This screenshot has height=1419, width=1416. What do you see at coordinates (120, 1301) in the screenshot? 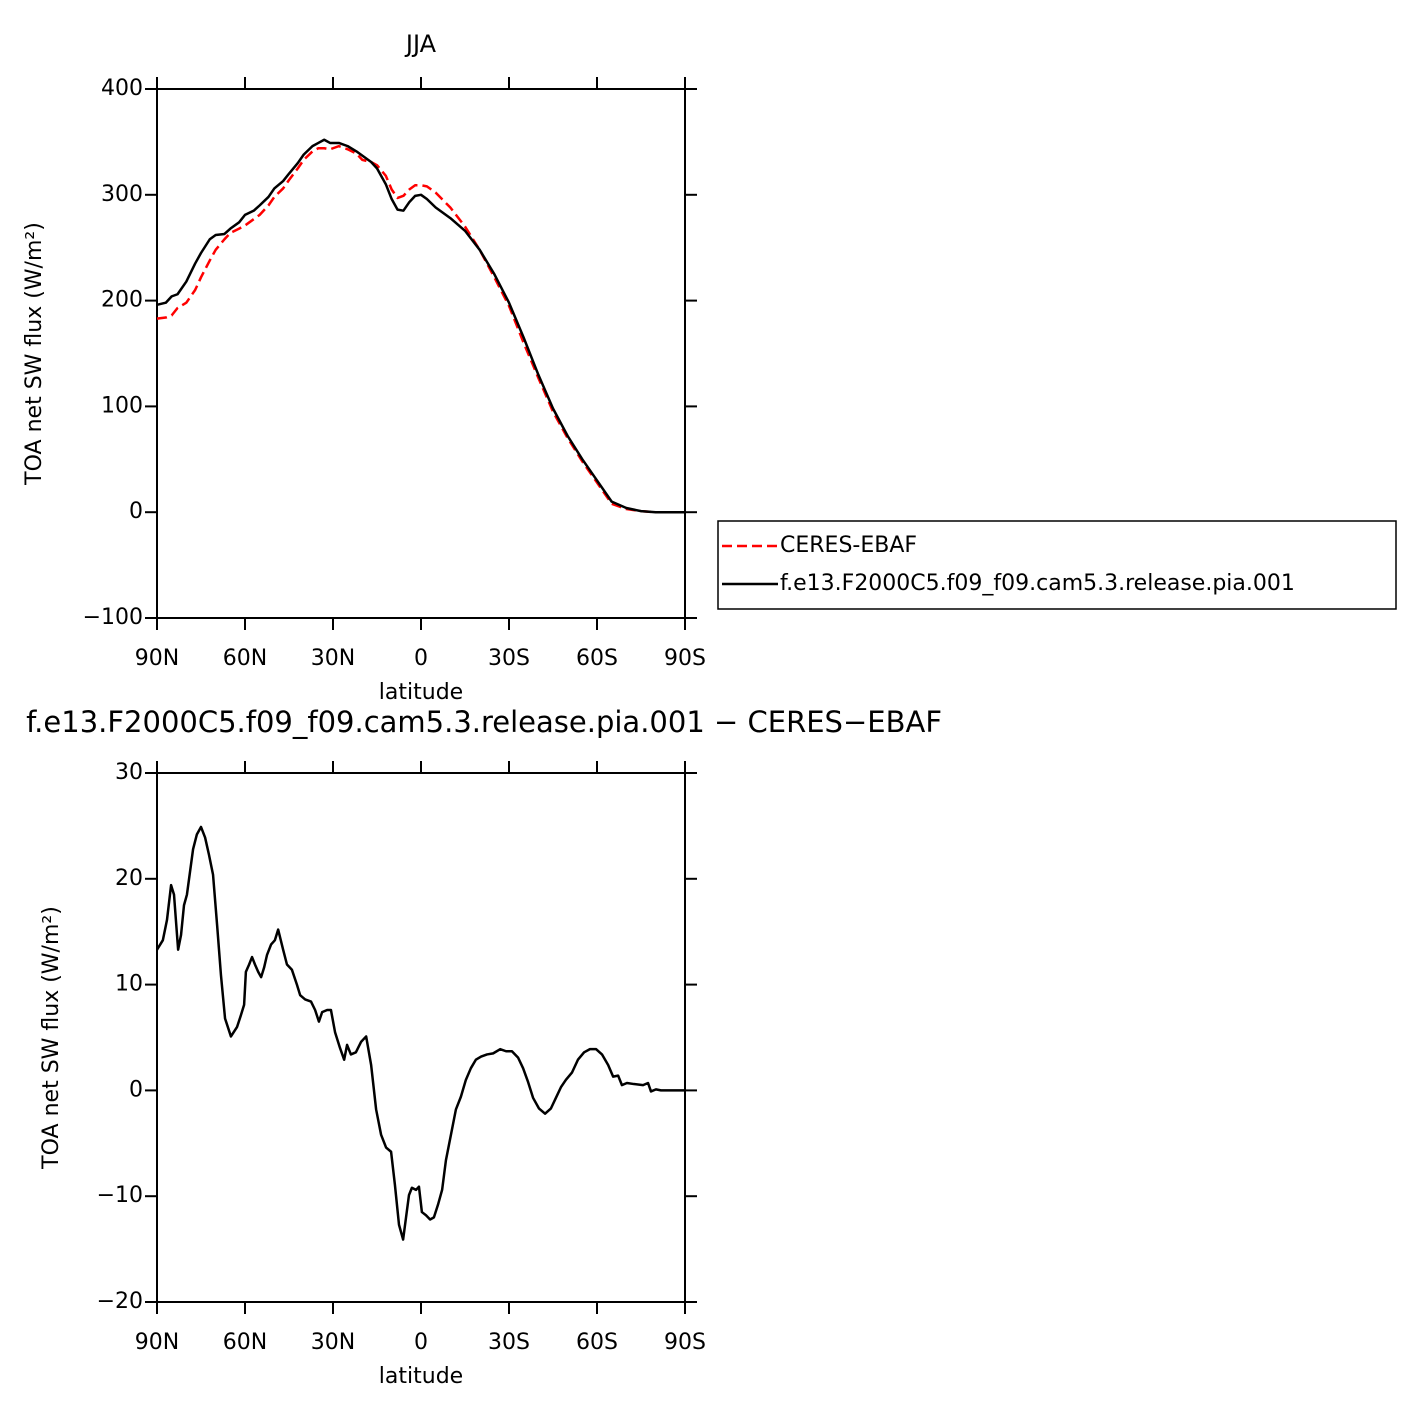
I see `y-tick-label: −20` at bounding box center [120, 1301].